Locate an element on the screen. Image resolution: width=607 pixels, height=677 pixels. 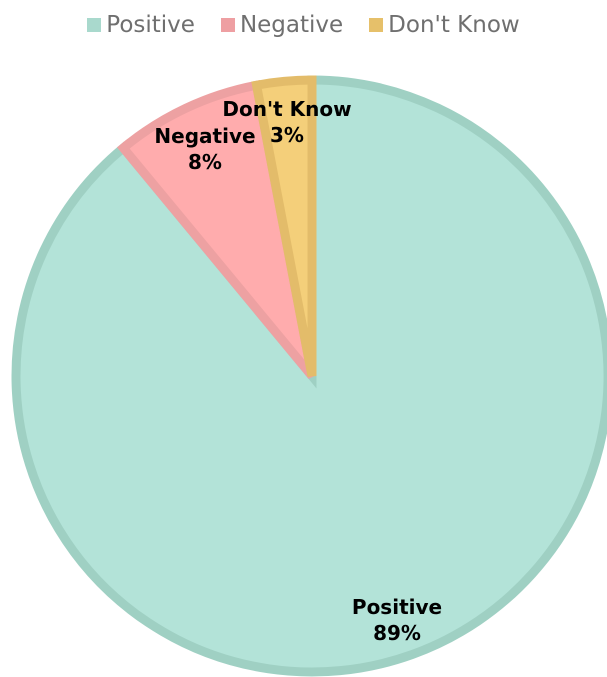
pie-slice-dont-know is located at coordinates (284, 226).